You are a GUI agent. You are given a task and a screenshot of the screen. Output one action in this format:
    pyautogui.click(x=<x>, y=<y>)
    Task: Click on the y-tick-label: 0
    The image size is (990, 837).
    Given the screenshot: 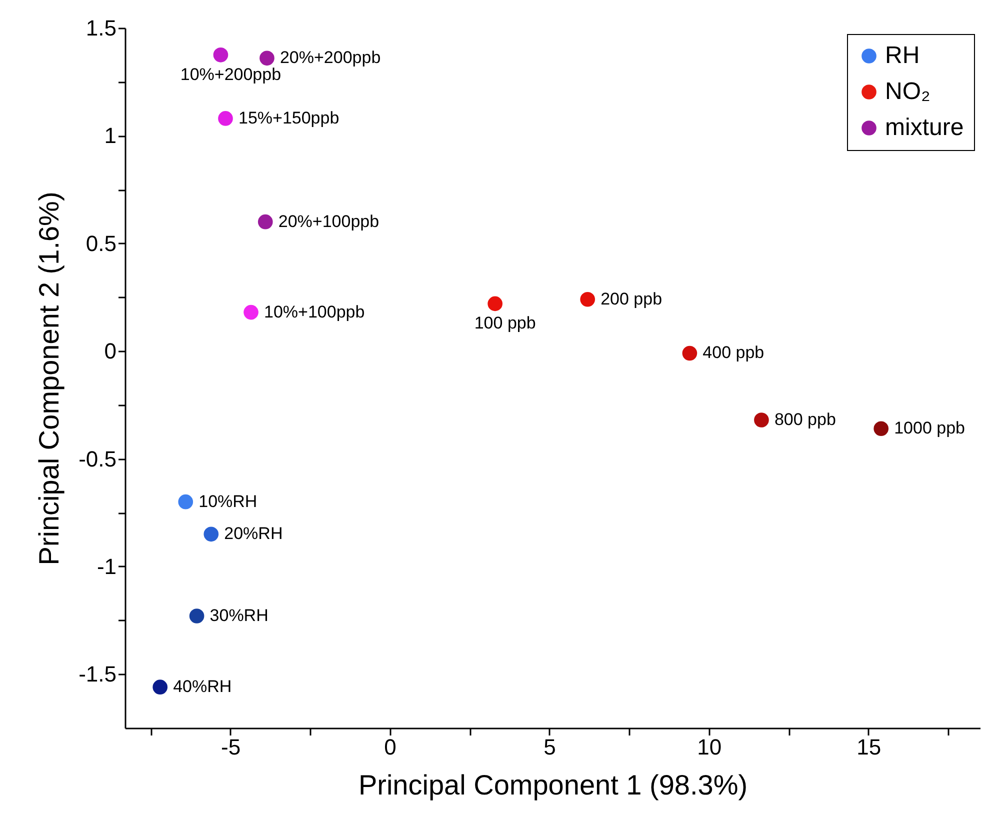 What is the action you would take?
    pyautogui.click(x=110, y=351)
    